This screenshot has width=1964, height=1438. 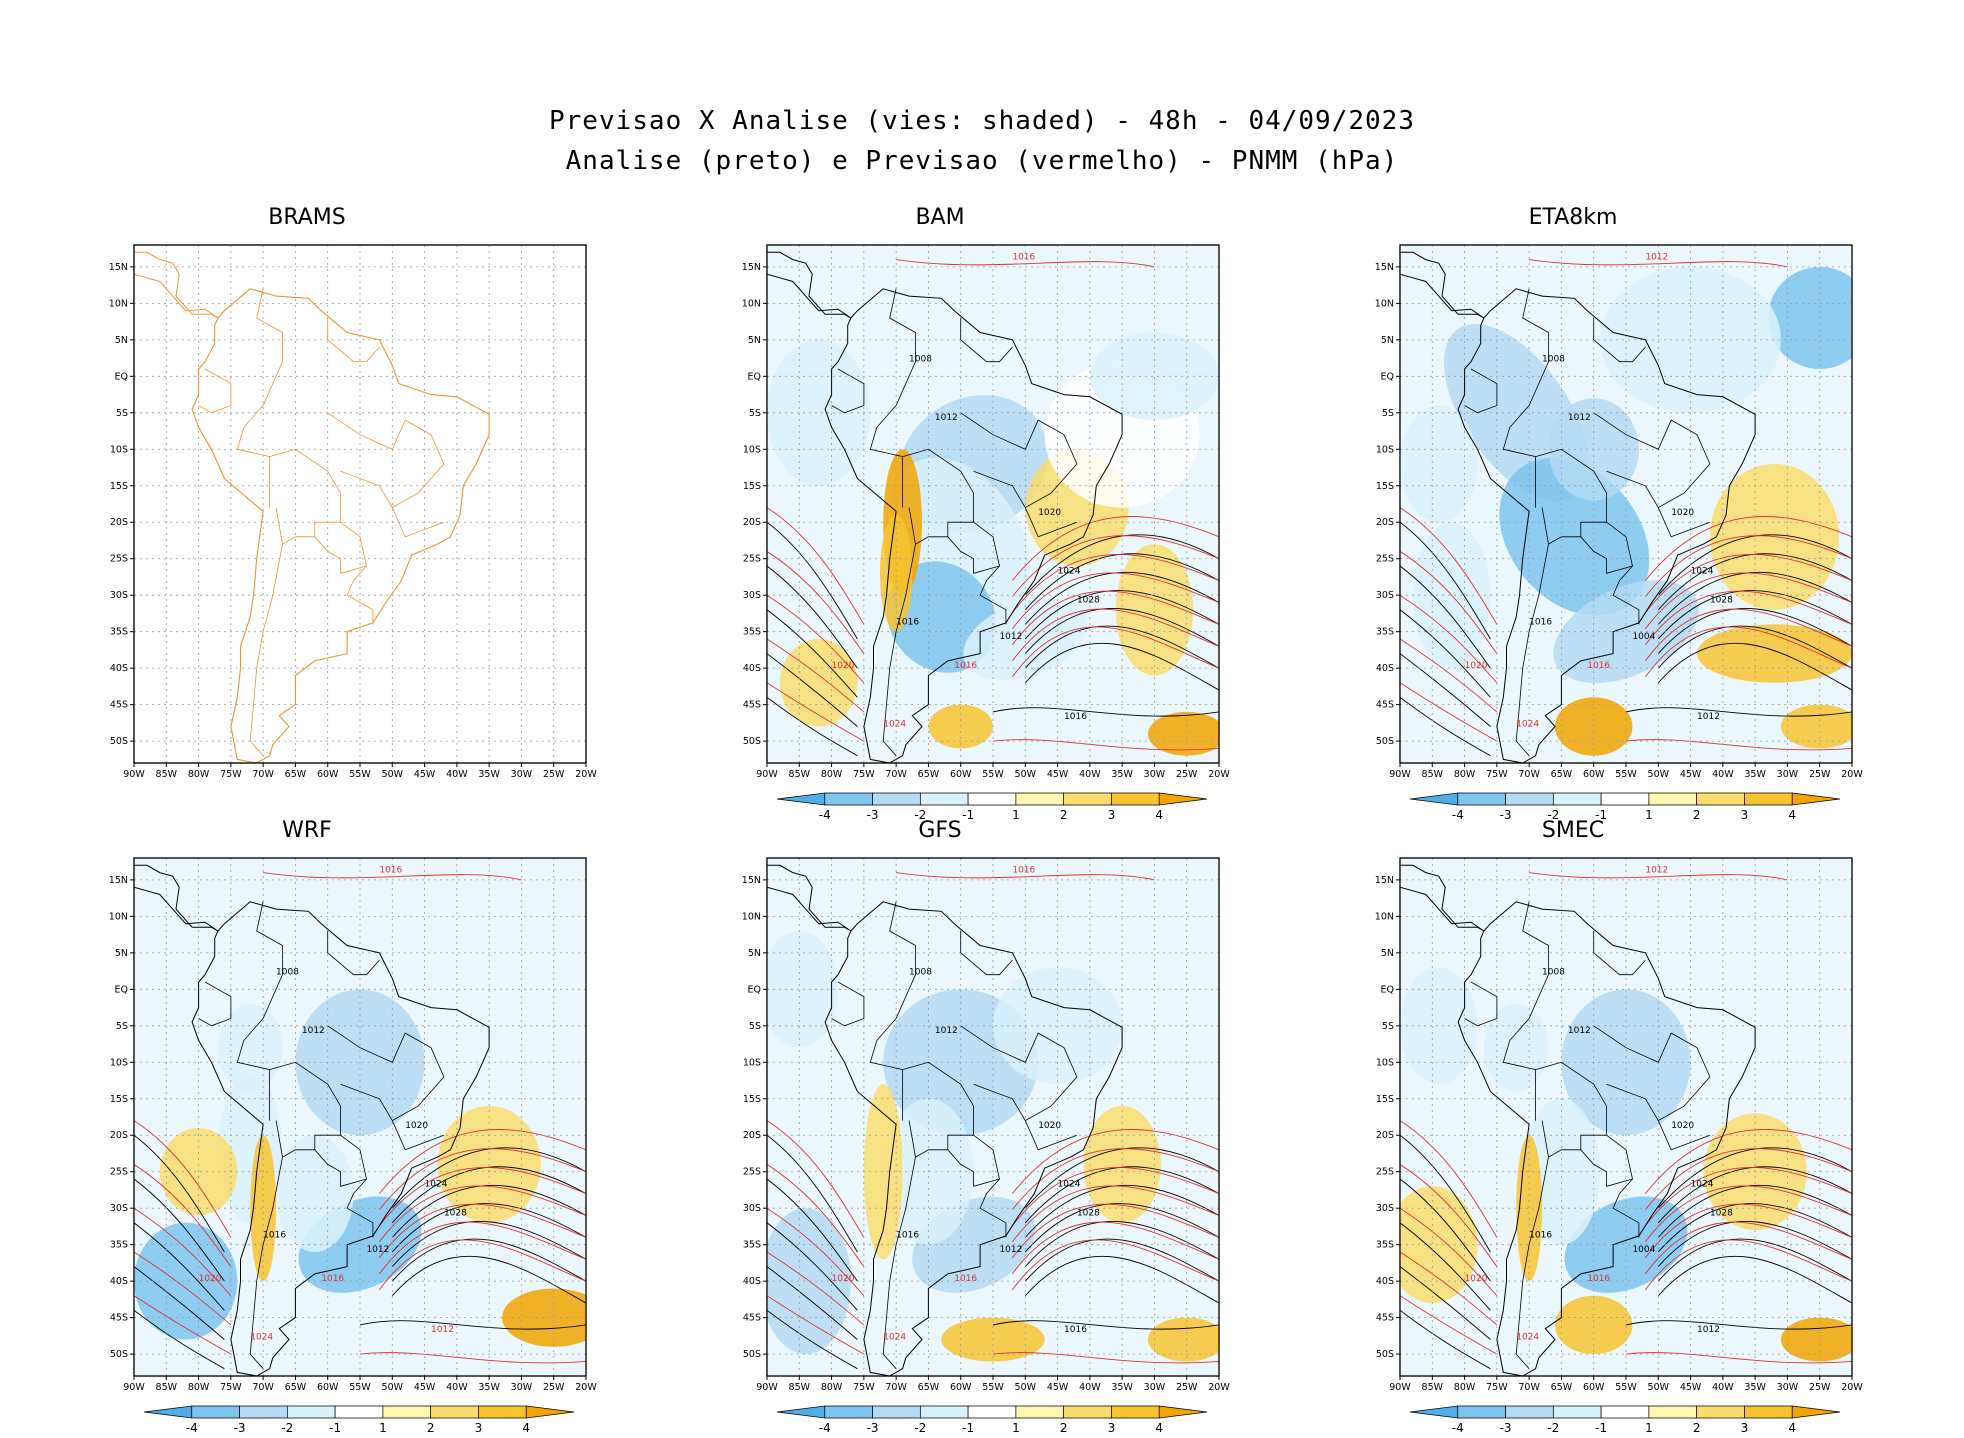 I want to click on panel-title: BRAMS, so click(x=307, y=217).